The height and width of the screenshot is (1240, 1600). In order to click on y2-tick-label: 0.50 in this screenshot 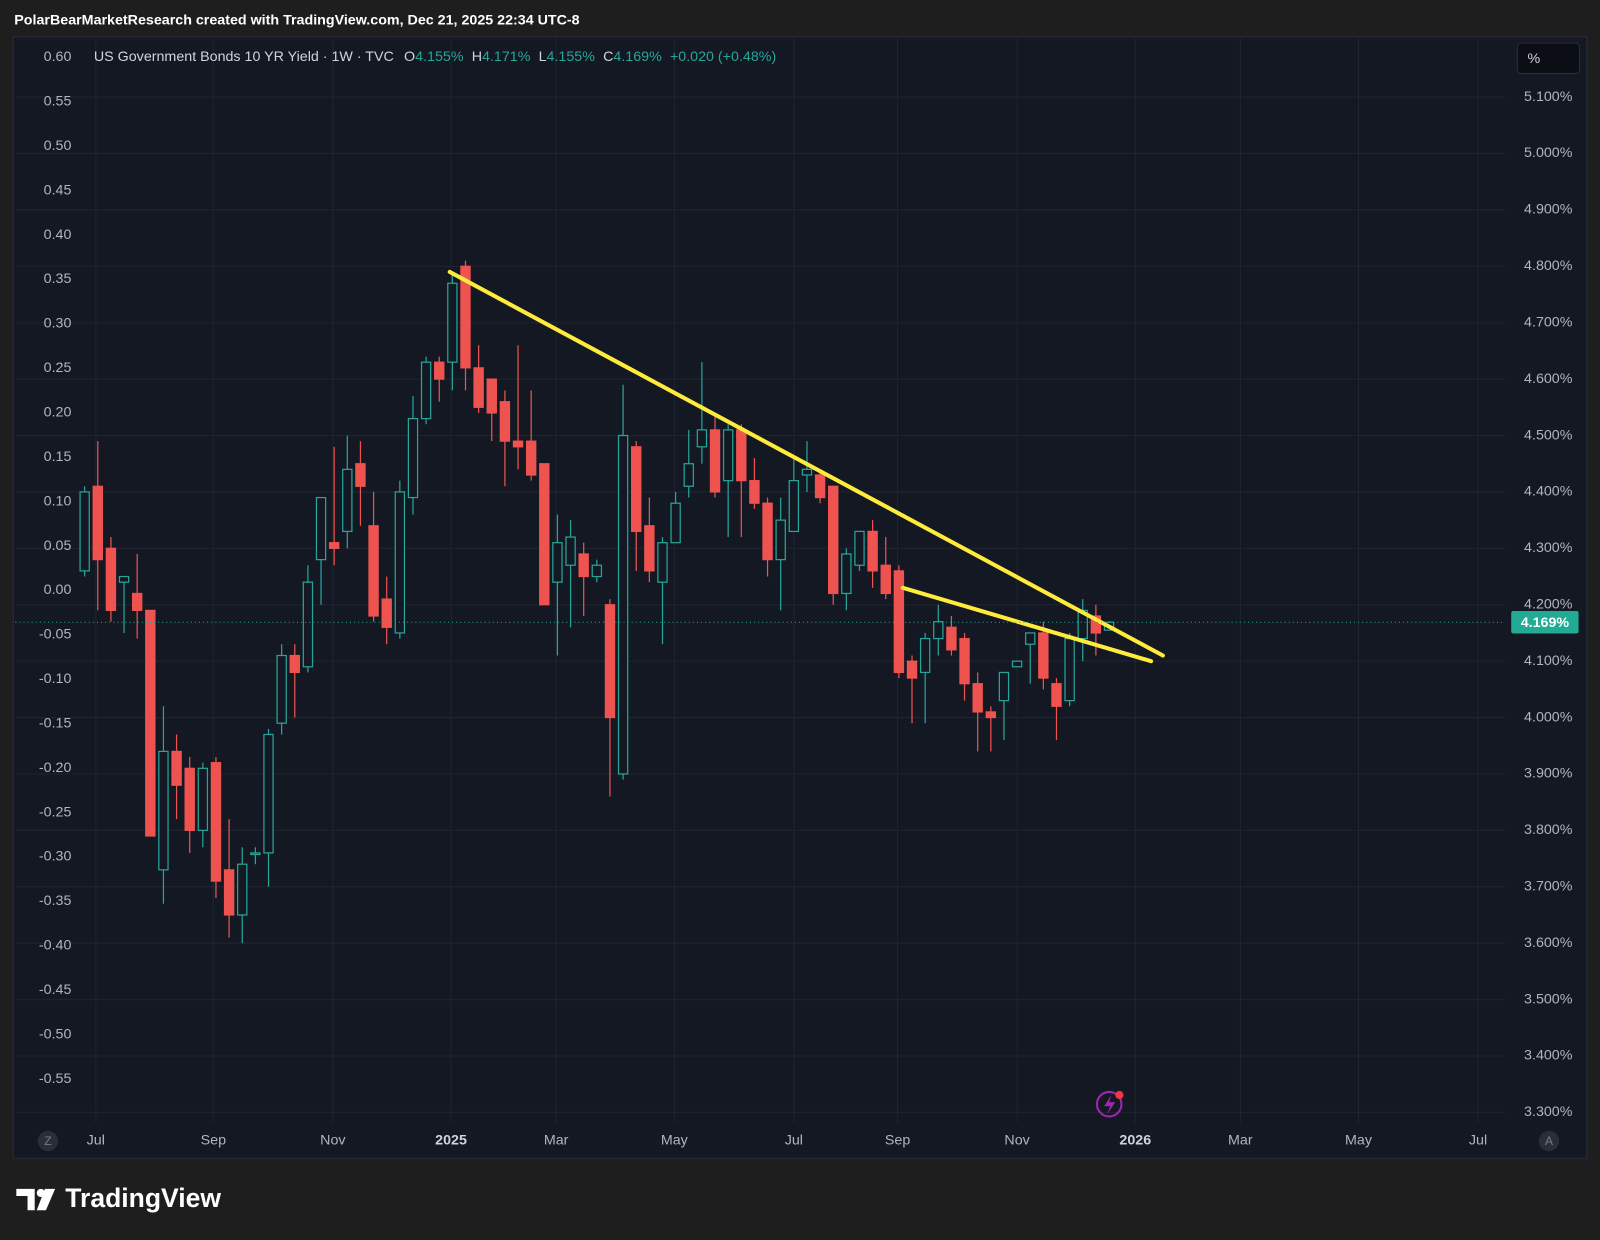, I will do `click(58, 146)`.